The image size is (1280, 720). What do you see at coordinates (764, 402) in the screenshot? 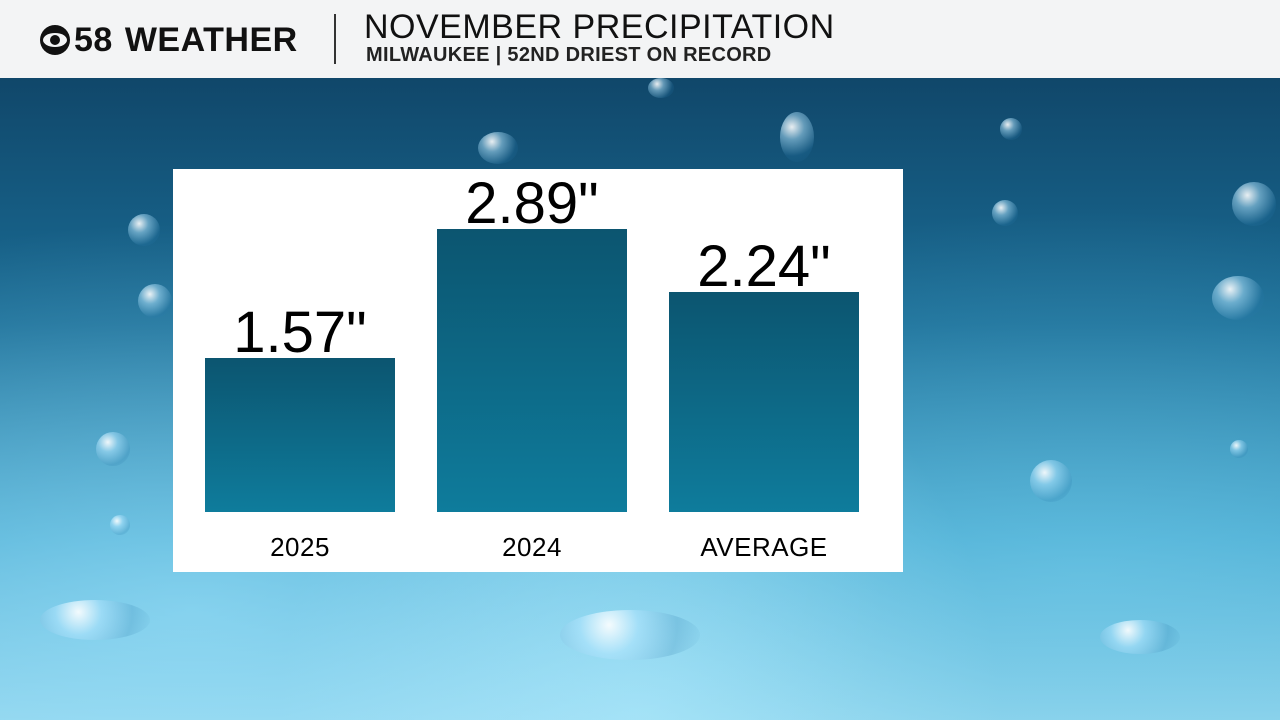
I see `bar-average` at bounding box center [764, 402].